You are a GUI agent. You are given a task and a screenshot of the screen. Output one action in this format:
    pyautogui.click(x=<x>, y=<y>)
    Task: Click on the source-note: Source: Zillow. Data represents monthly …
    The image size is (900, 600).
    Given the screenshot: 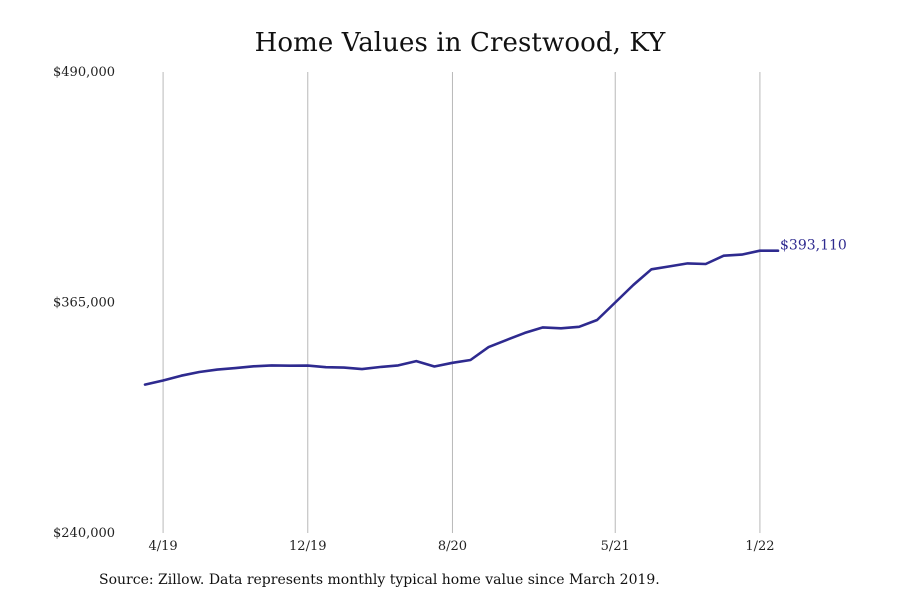 What is the action you would take?
    pyautogui.click(x=379, y=580)
    